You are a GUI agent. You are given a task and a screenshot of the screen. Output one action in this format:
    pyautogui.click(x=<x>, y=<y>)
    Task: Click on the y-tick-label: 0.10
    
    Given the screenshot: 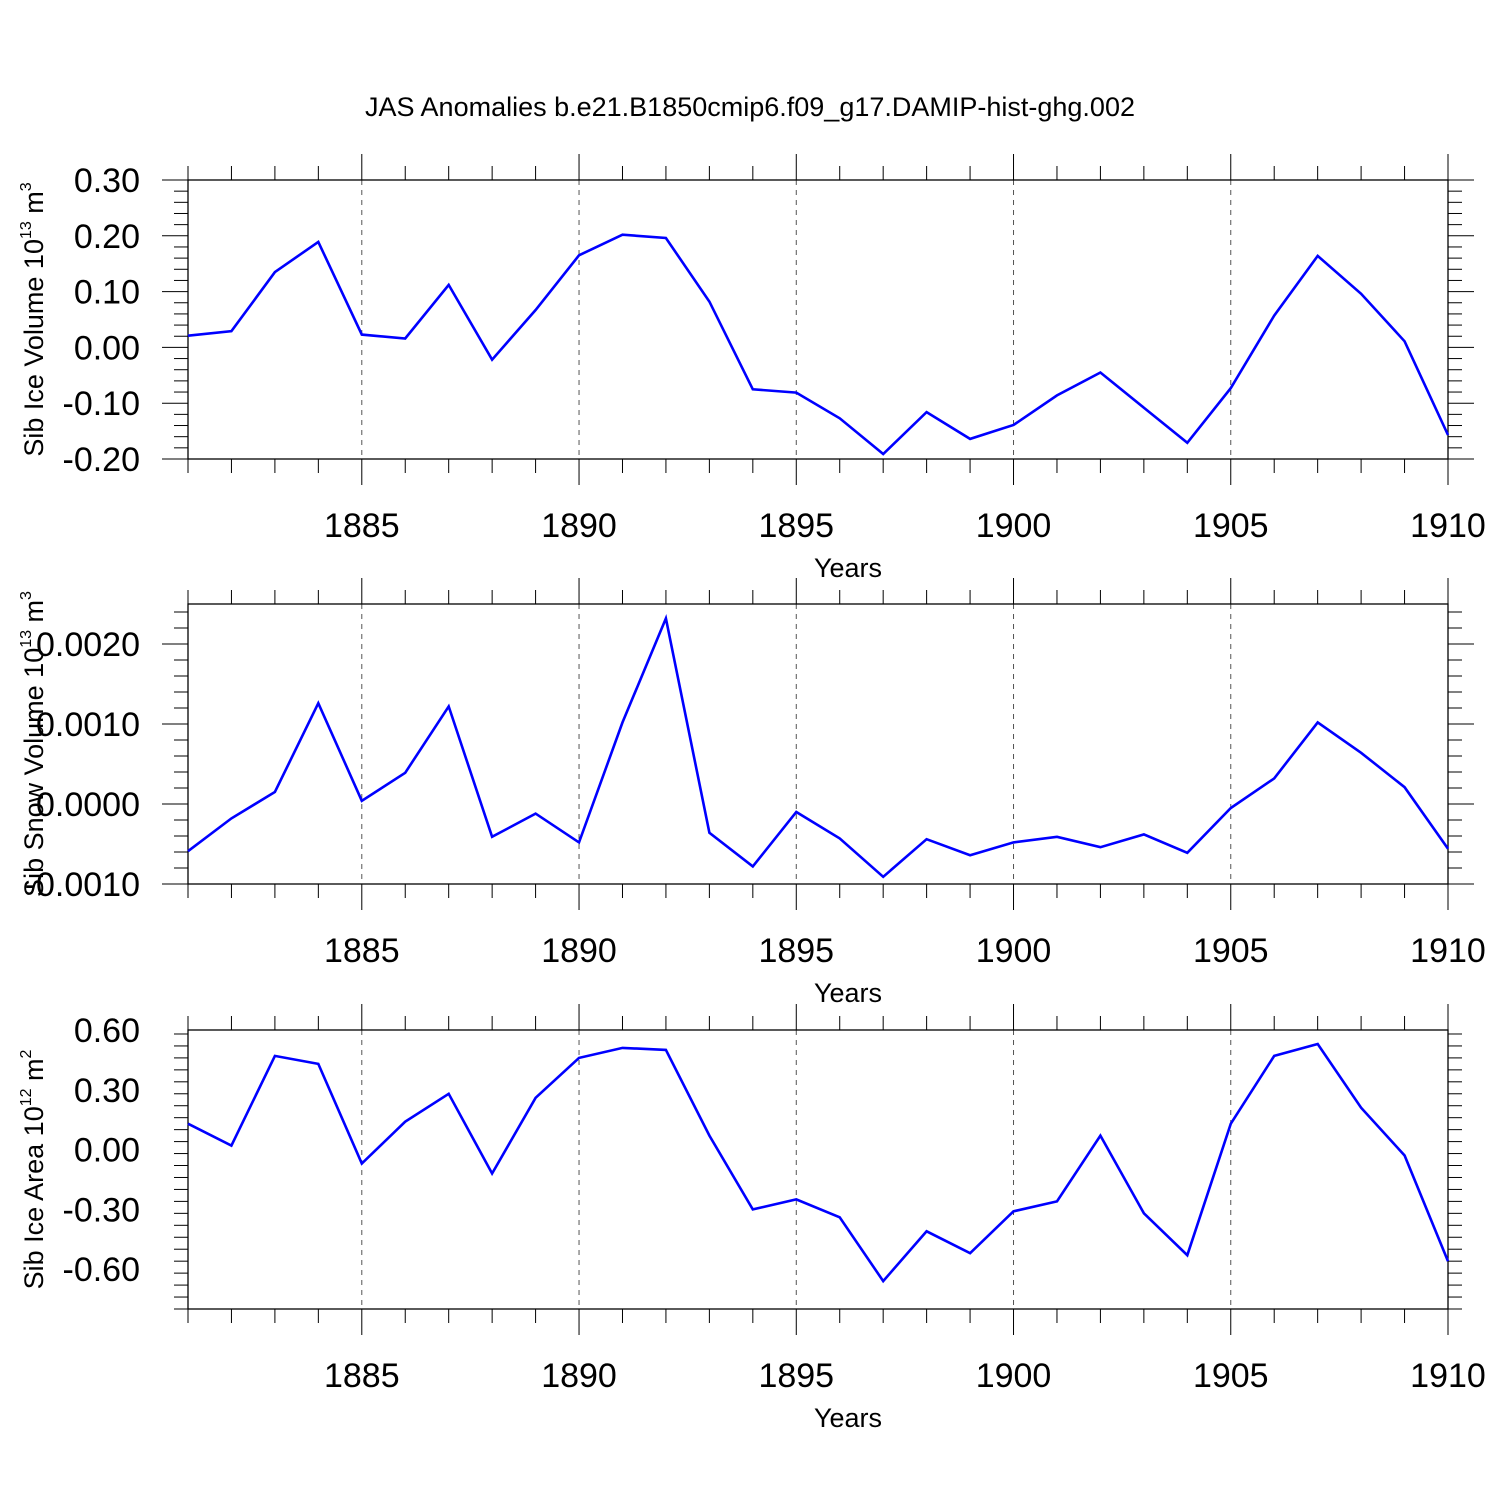 What is the action you would take?
    pyautogui.click(x=107, y=293)
    